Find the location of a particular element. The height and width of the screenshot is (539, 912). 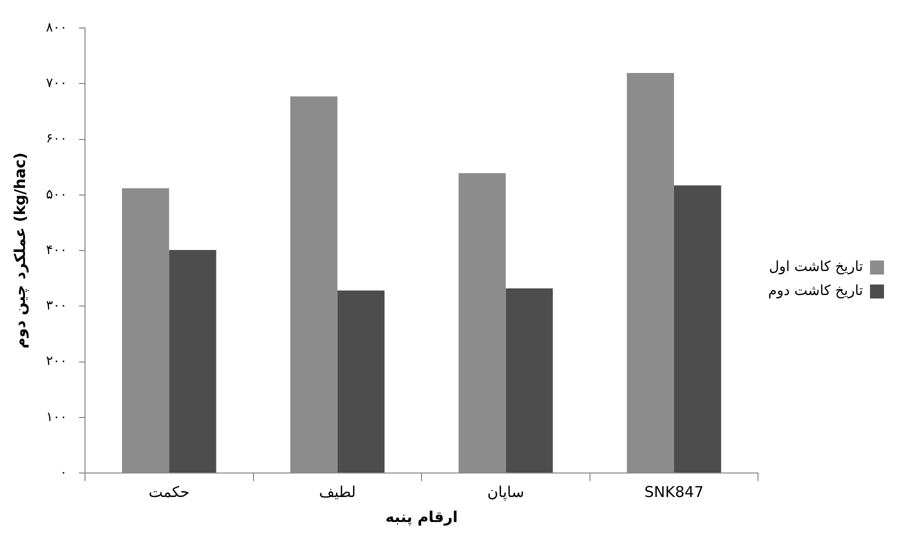

legend-label: تاریخ کاشت دوم is located at coordinates (816, 291).